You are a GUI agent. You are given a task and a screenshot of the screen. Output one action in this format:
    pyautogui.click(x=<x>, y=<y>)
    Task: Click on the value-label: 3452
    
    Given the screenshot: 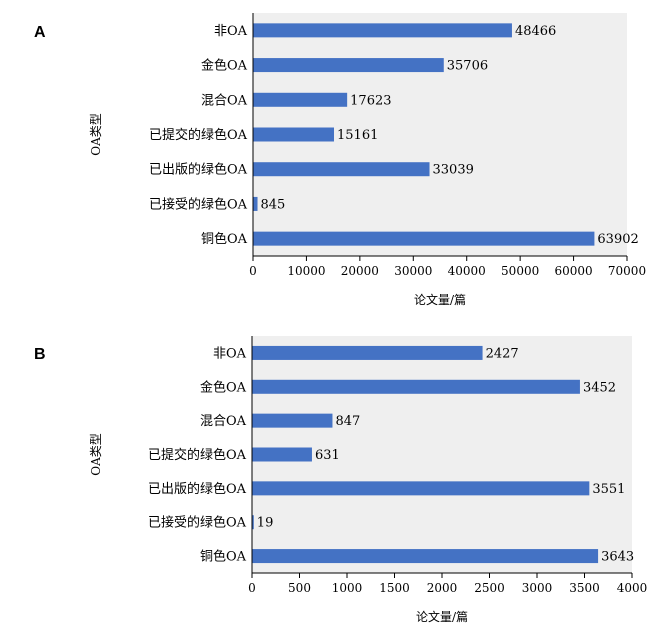 What is the action you would take?
    pyautogui.click(x=599, y=387)
    